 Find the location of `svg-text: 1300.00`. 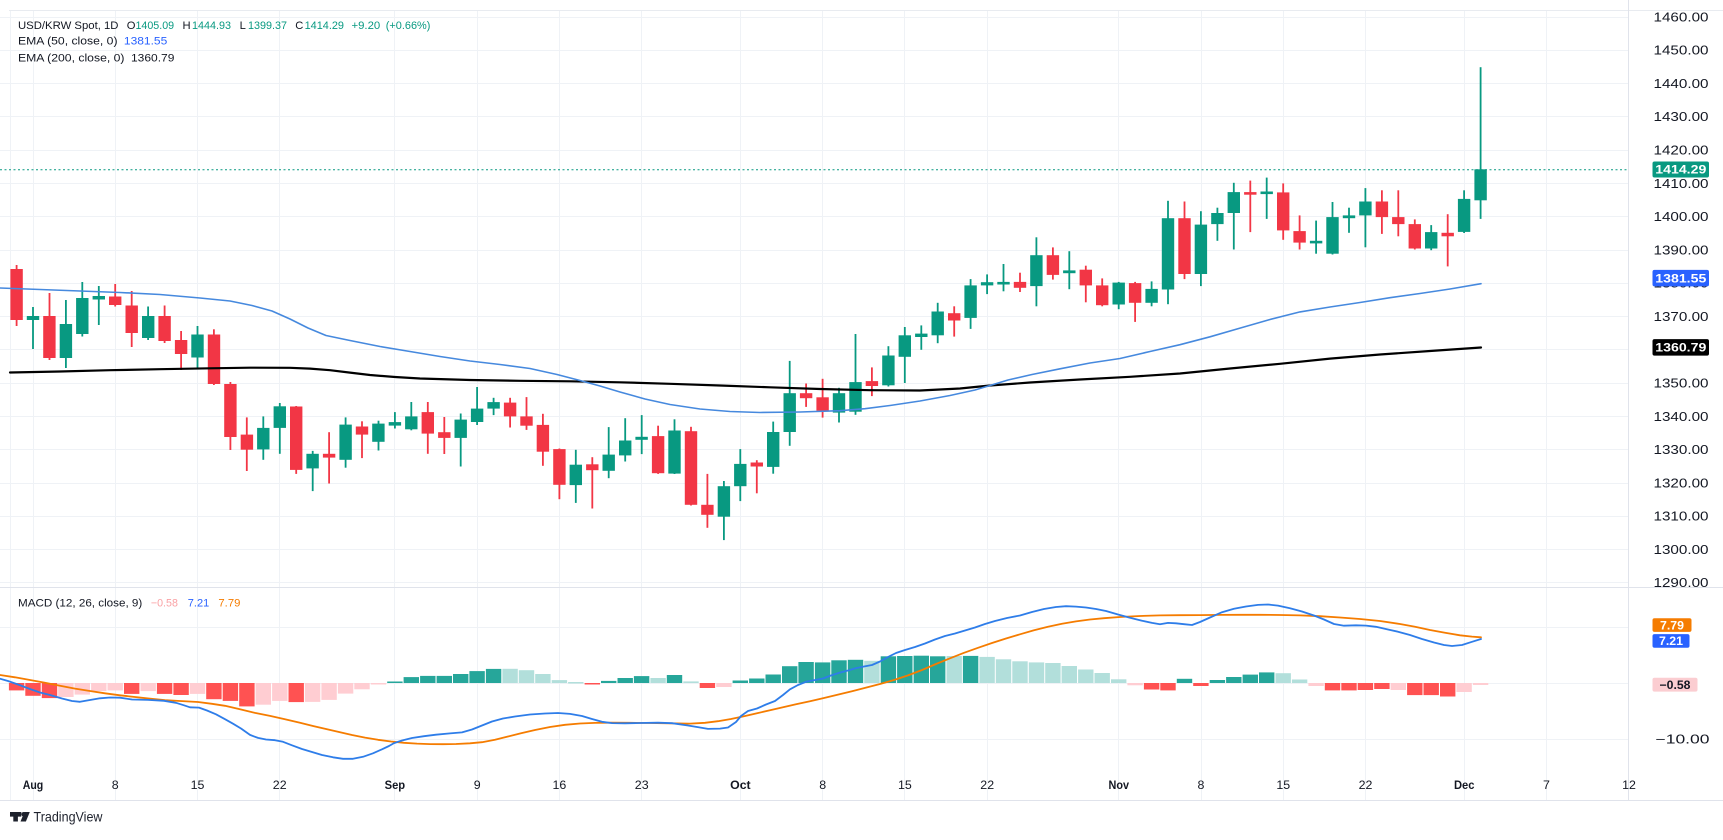

svg-text: 1300.00 is located at coordinates (1681, 550).